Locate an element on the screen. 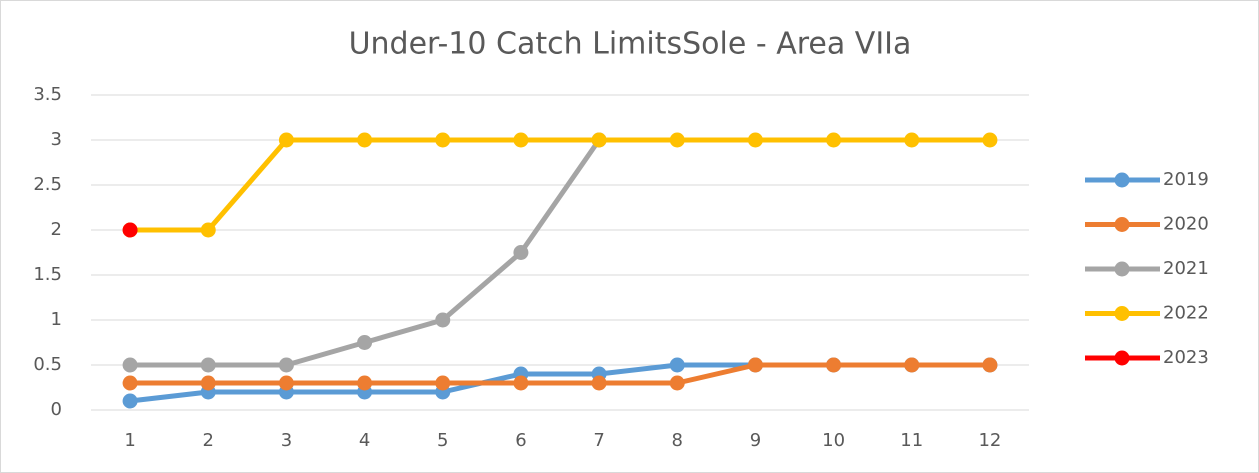 This screenshot has width=1259, height=473. x-tick-label: 5 is located at coordinates (442, 440).